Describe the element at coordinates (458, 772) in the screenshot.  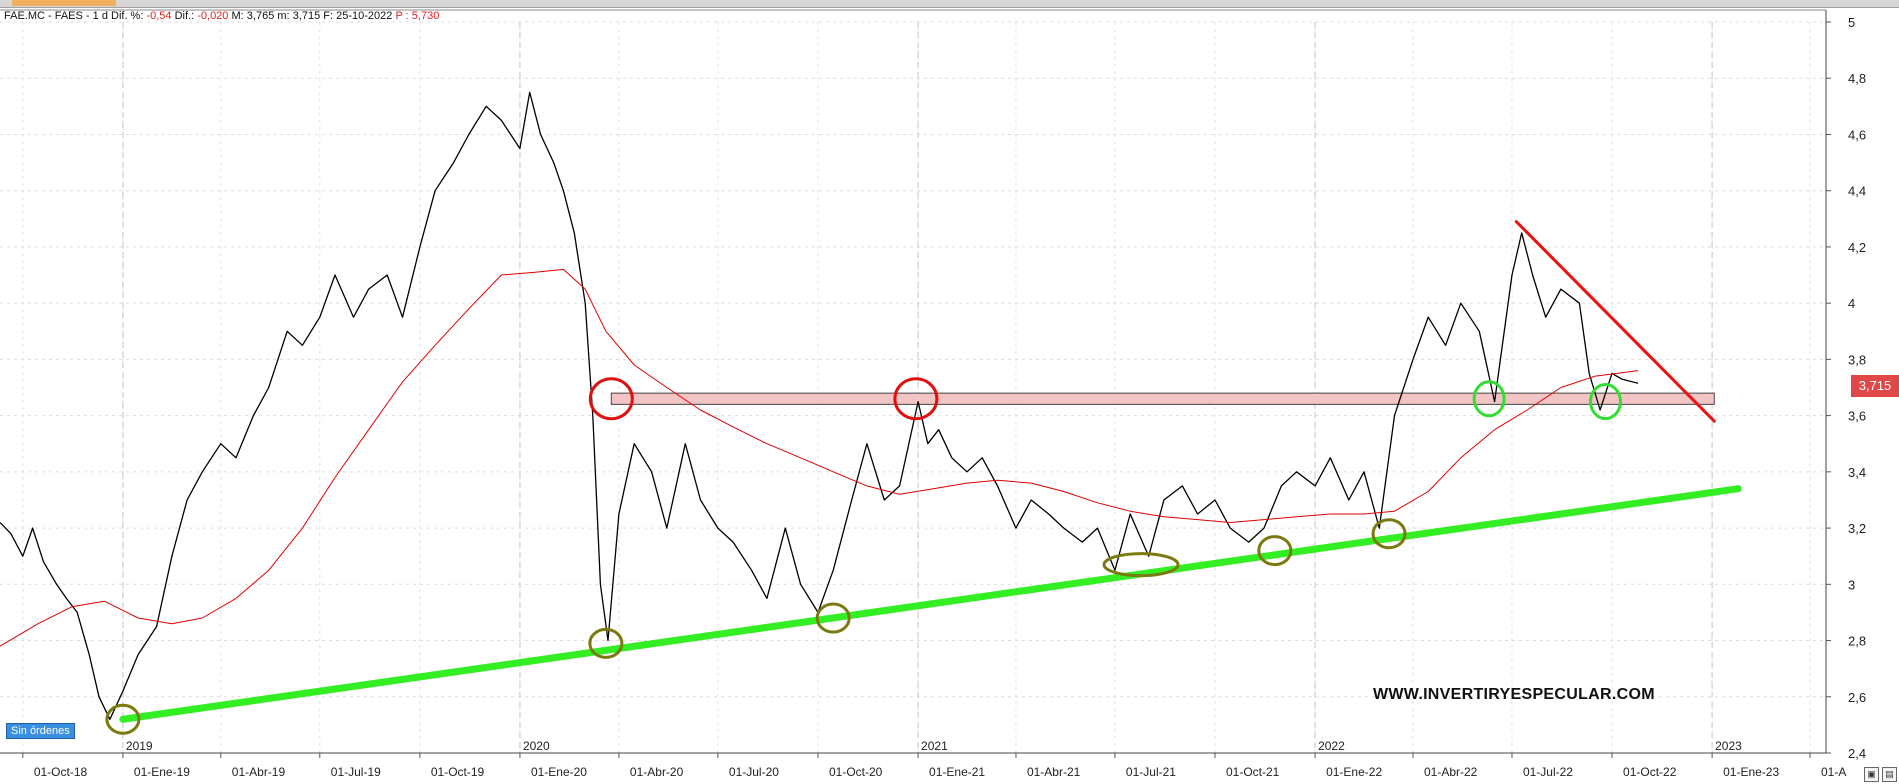
I see `x-tick-label: 01-Oct-19` at that location.